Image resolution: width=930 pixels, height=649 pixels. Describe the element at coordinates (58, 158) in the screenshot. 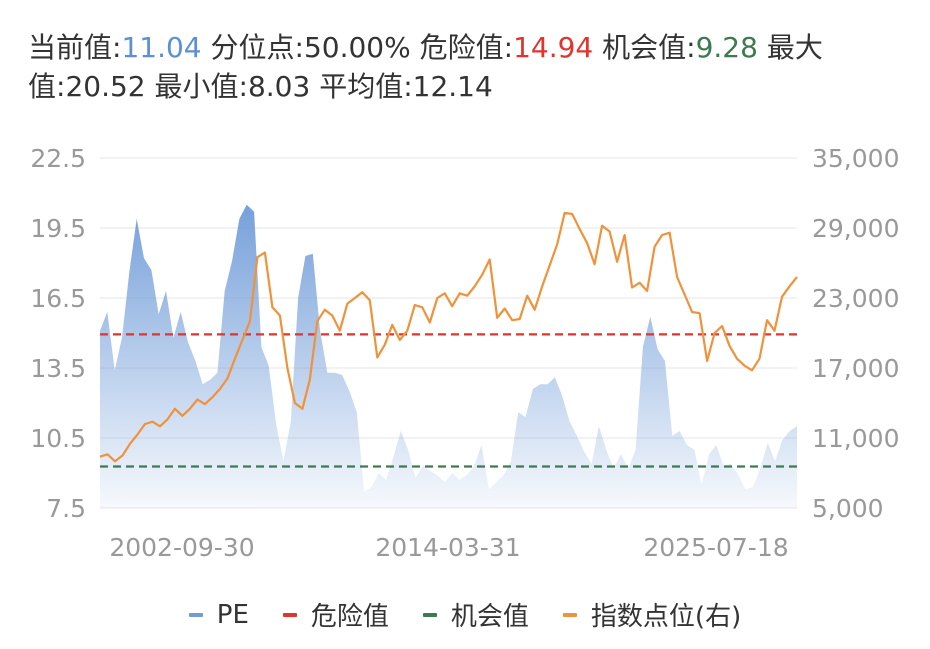

I see `left-axis-tick-label: 22.5` at that location.